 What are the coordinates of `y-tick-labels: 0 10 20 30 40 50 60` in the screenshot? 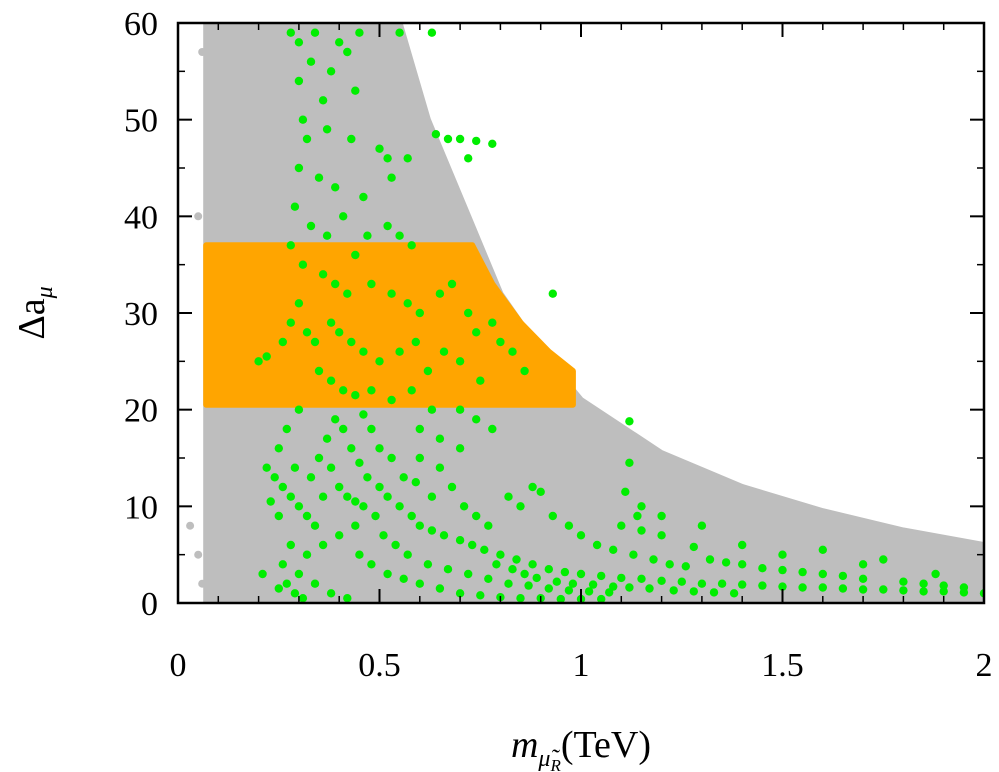 It's located at (141, 314).